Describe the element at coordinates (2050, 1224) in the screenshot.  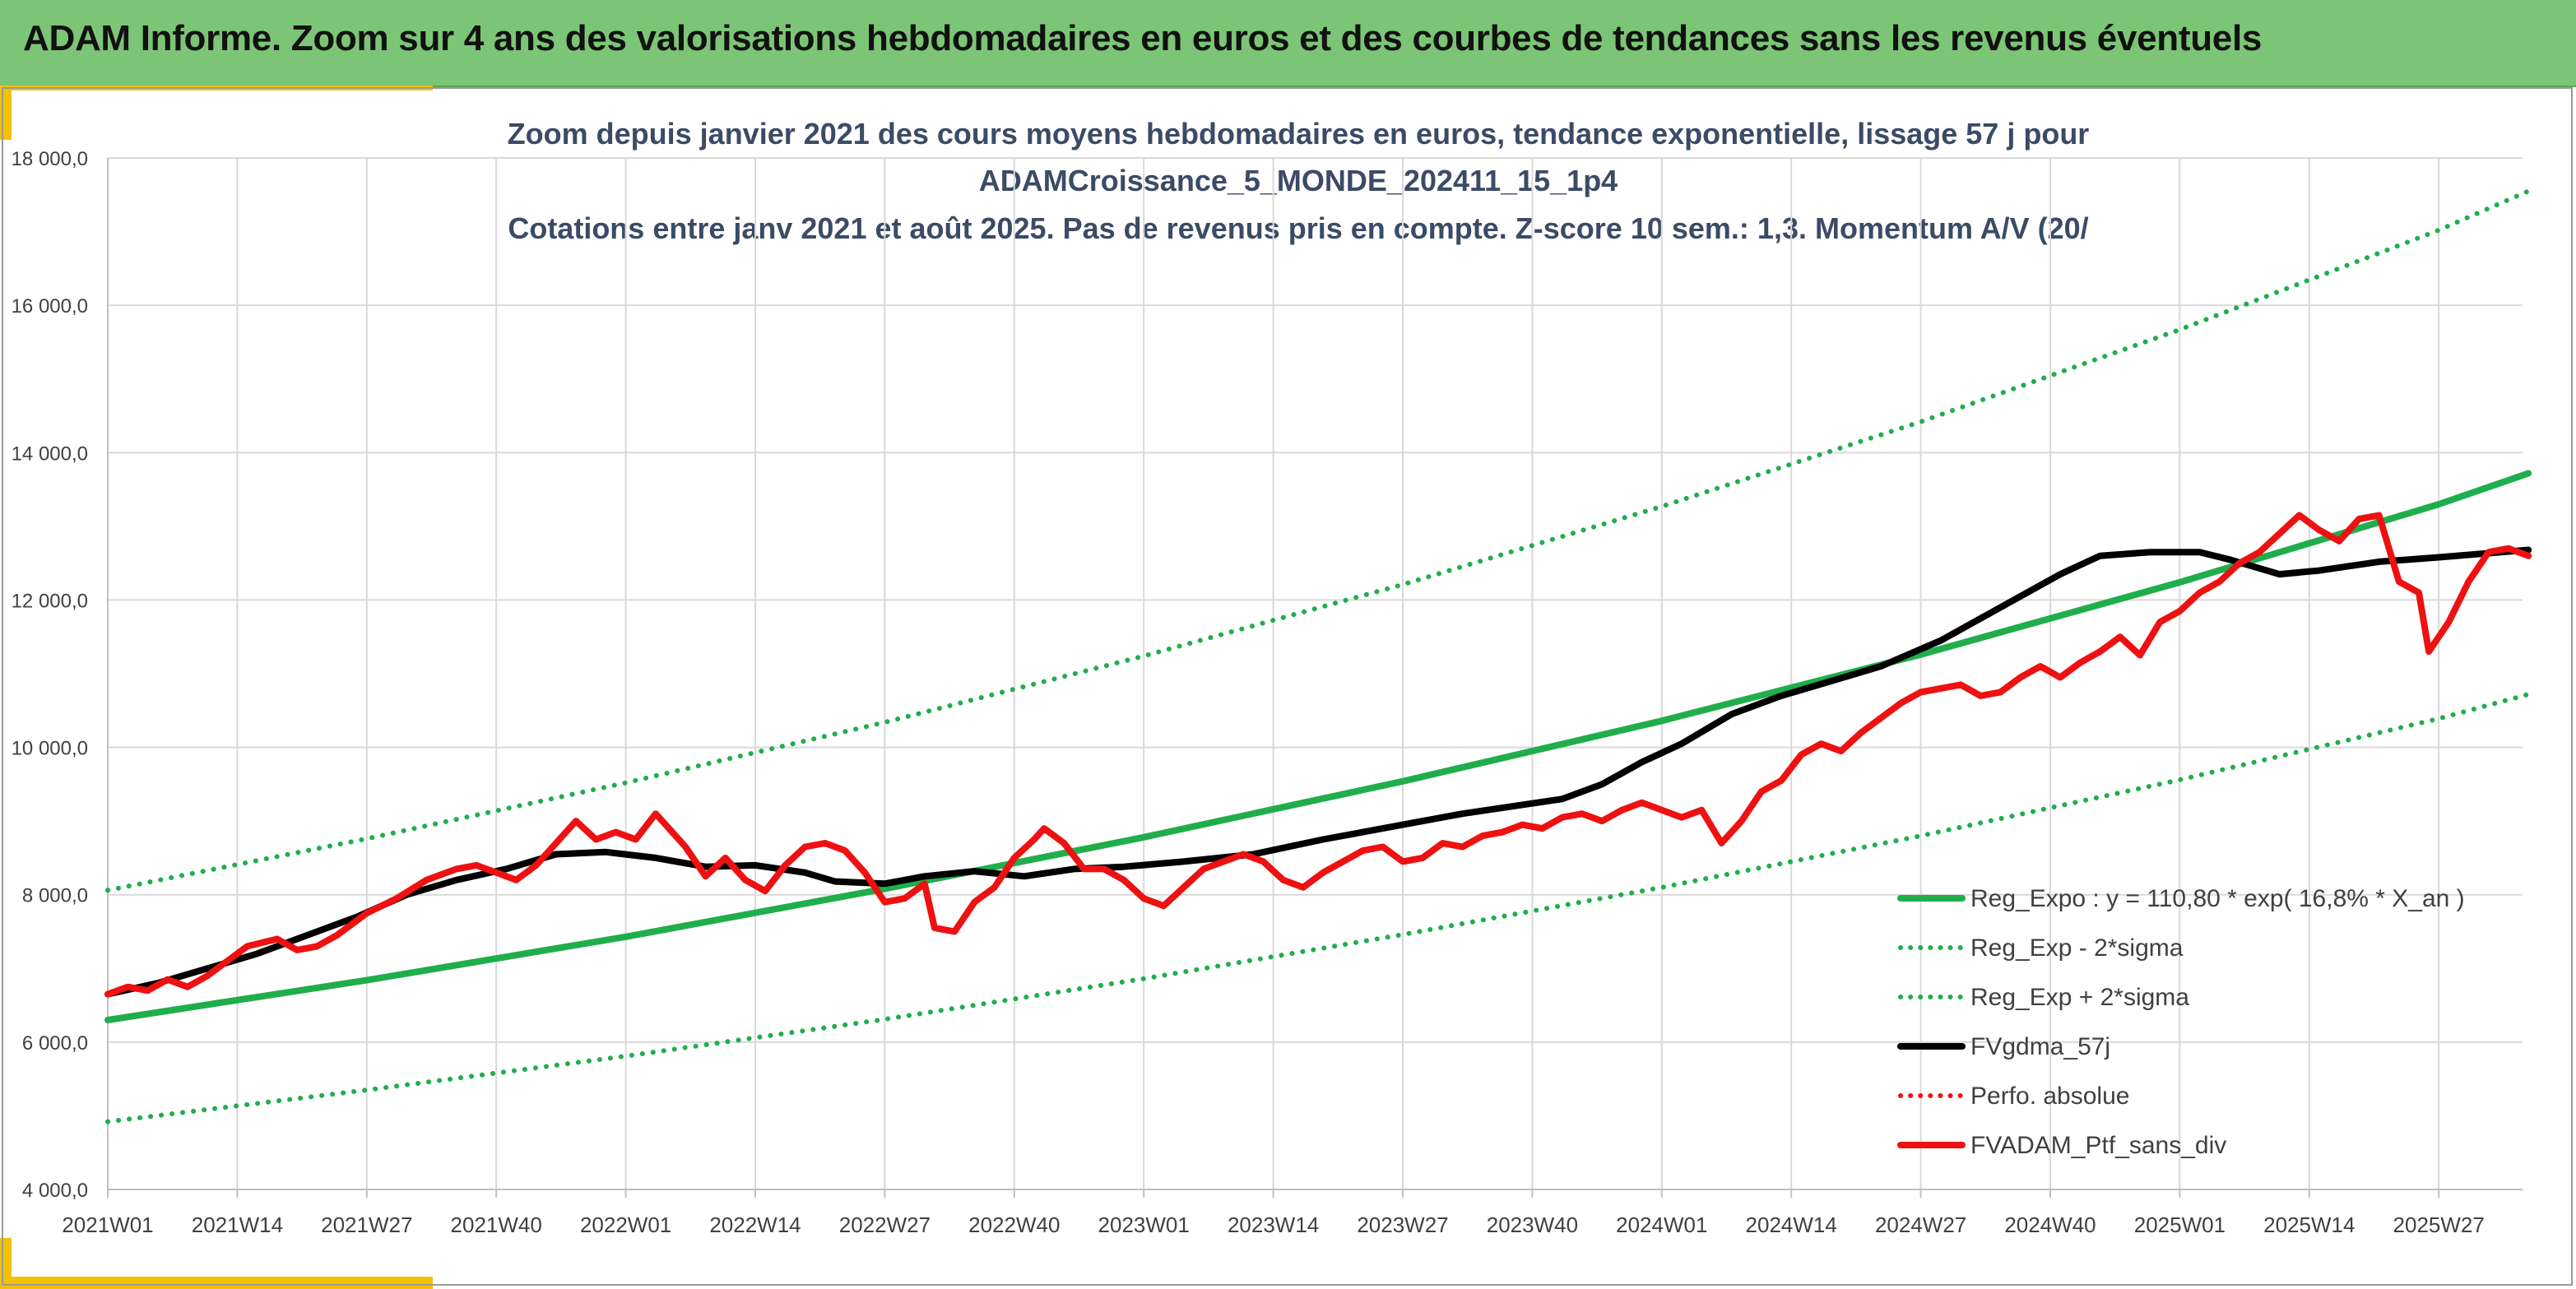
I see `x-tick-label: 2024W40` at that location.